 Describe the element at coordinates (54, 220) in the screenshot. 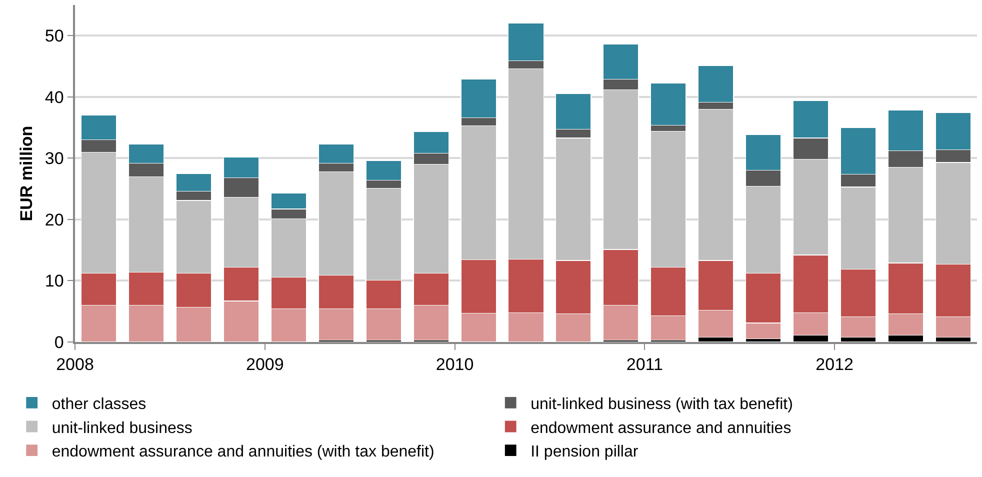

I see `y-tick-label: 20` at that location.